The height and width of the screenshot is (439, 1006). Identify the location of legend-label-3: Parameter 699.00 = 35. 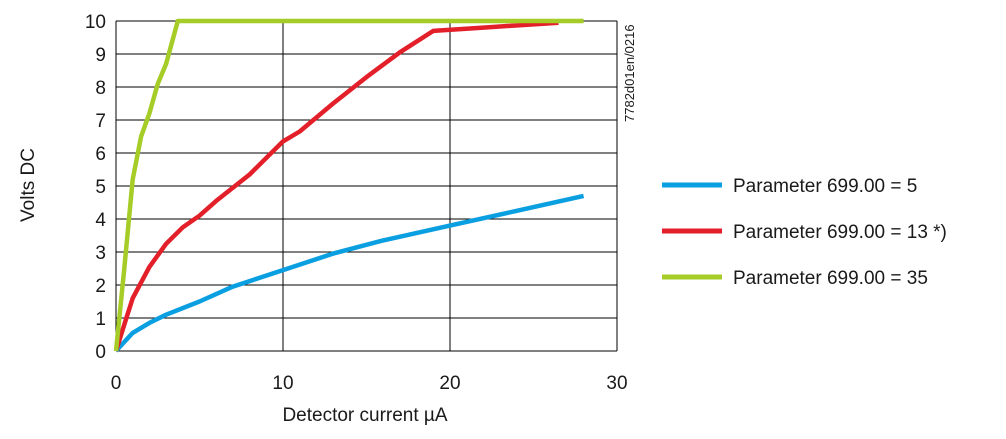
(830, 278).